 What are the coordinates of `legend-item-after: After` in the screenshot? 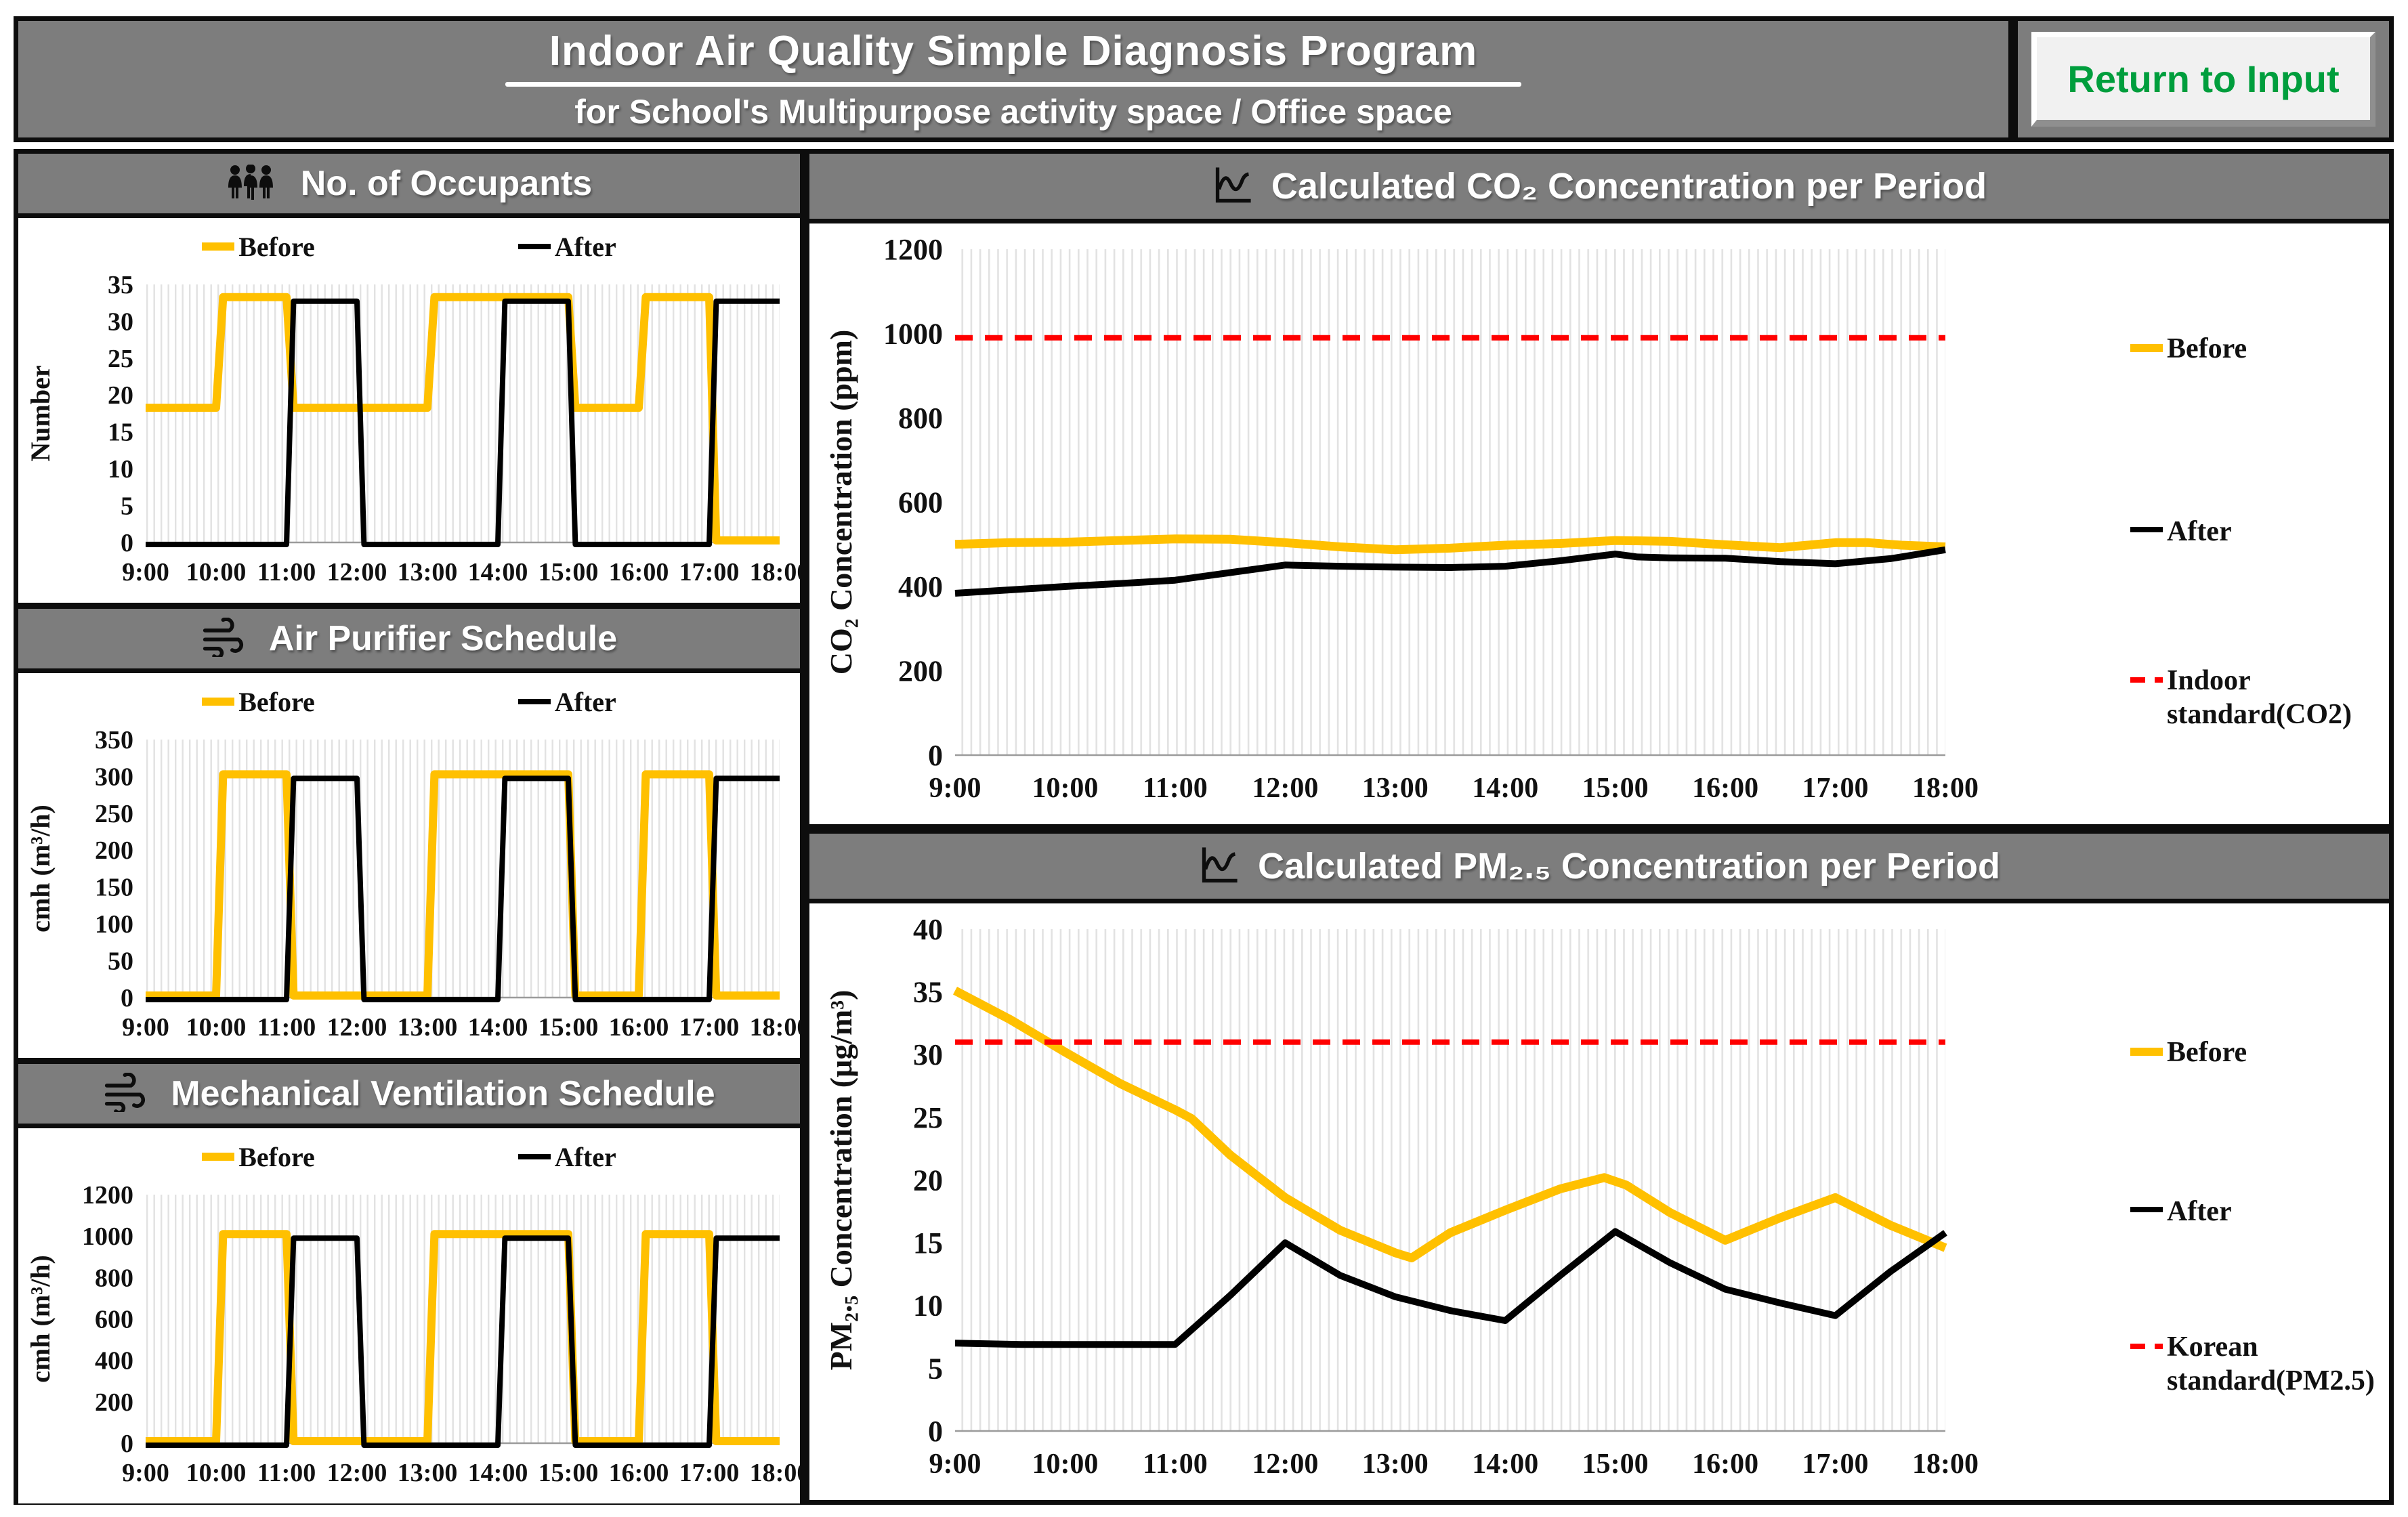 It's located at (2181, 1211).